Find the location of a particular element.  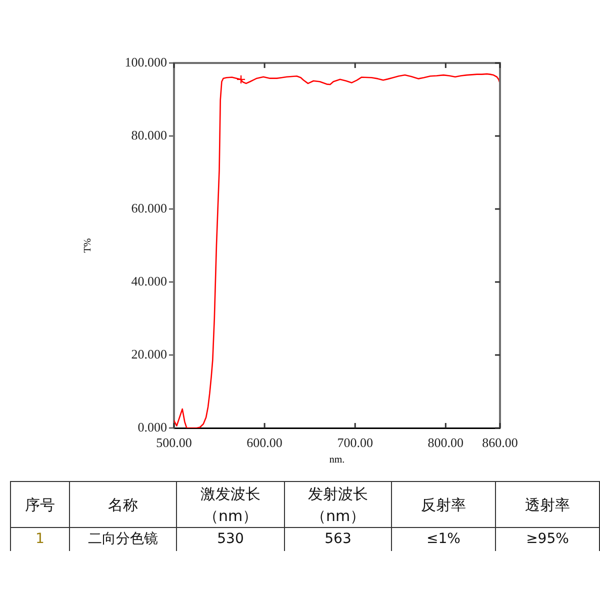

category-label: 透射率 is located at coordinates (547, 505).